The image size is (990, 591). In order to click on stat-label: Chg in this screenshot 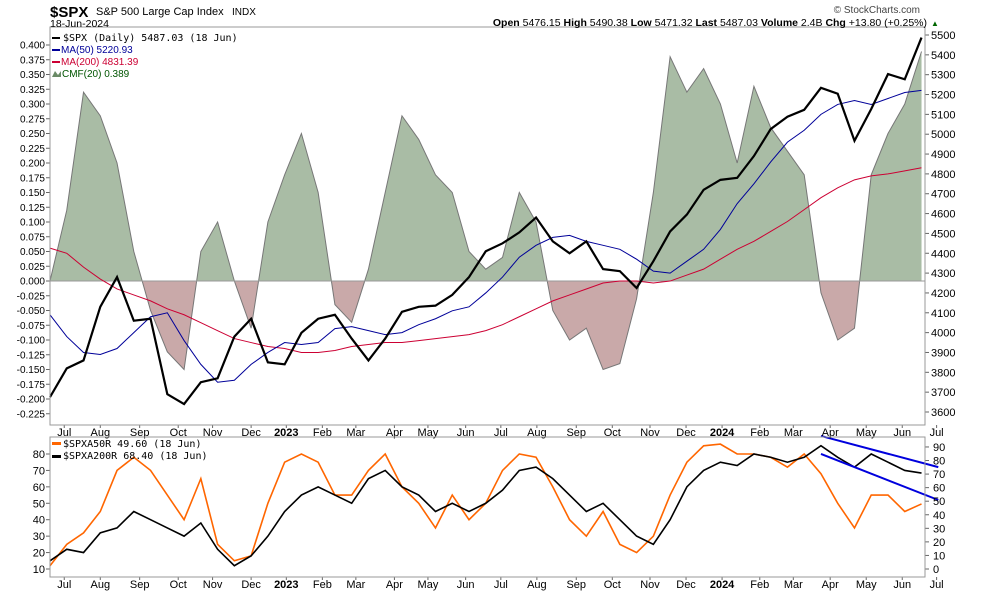, I will do `click(836, 23)`.